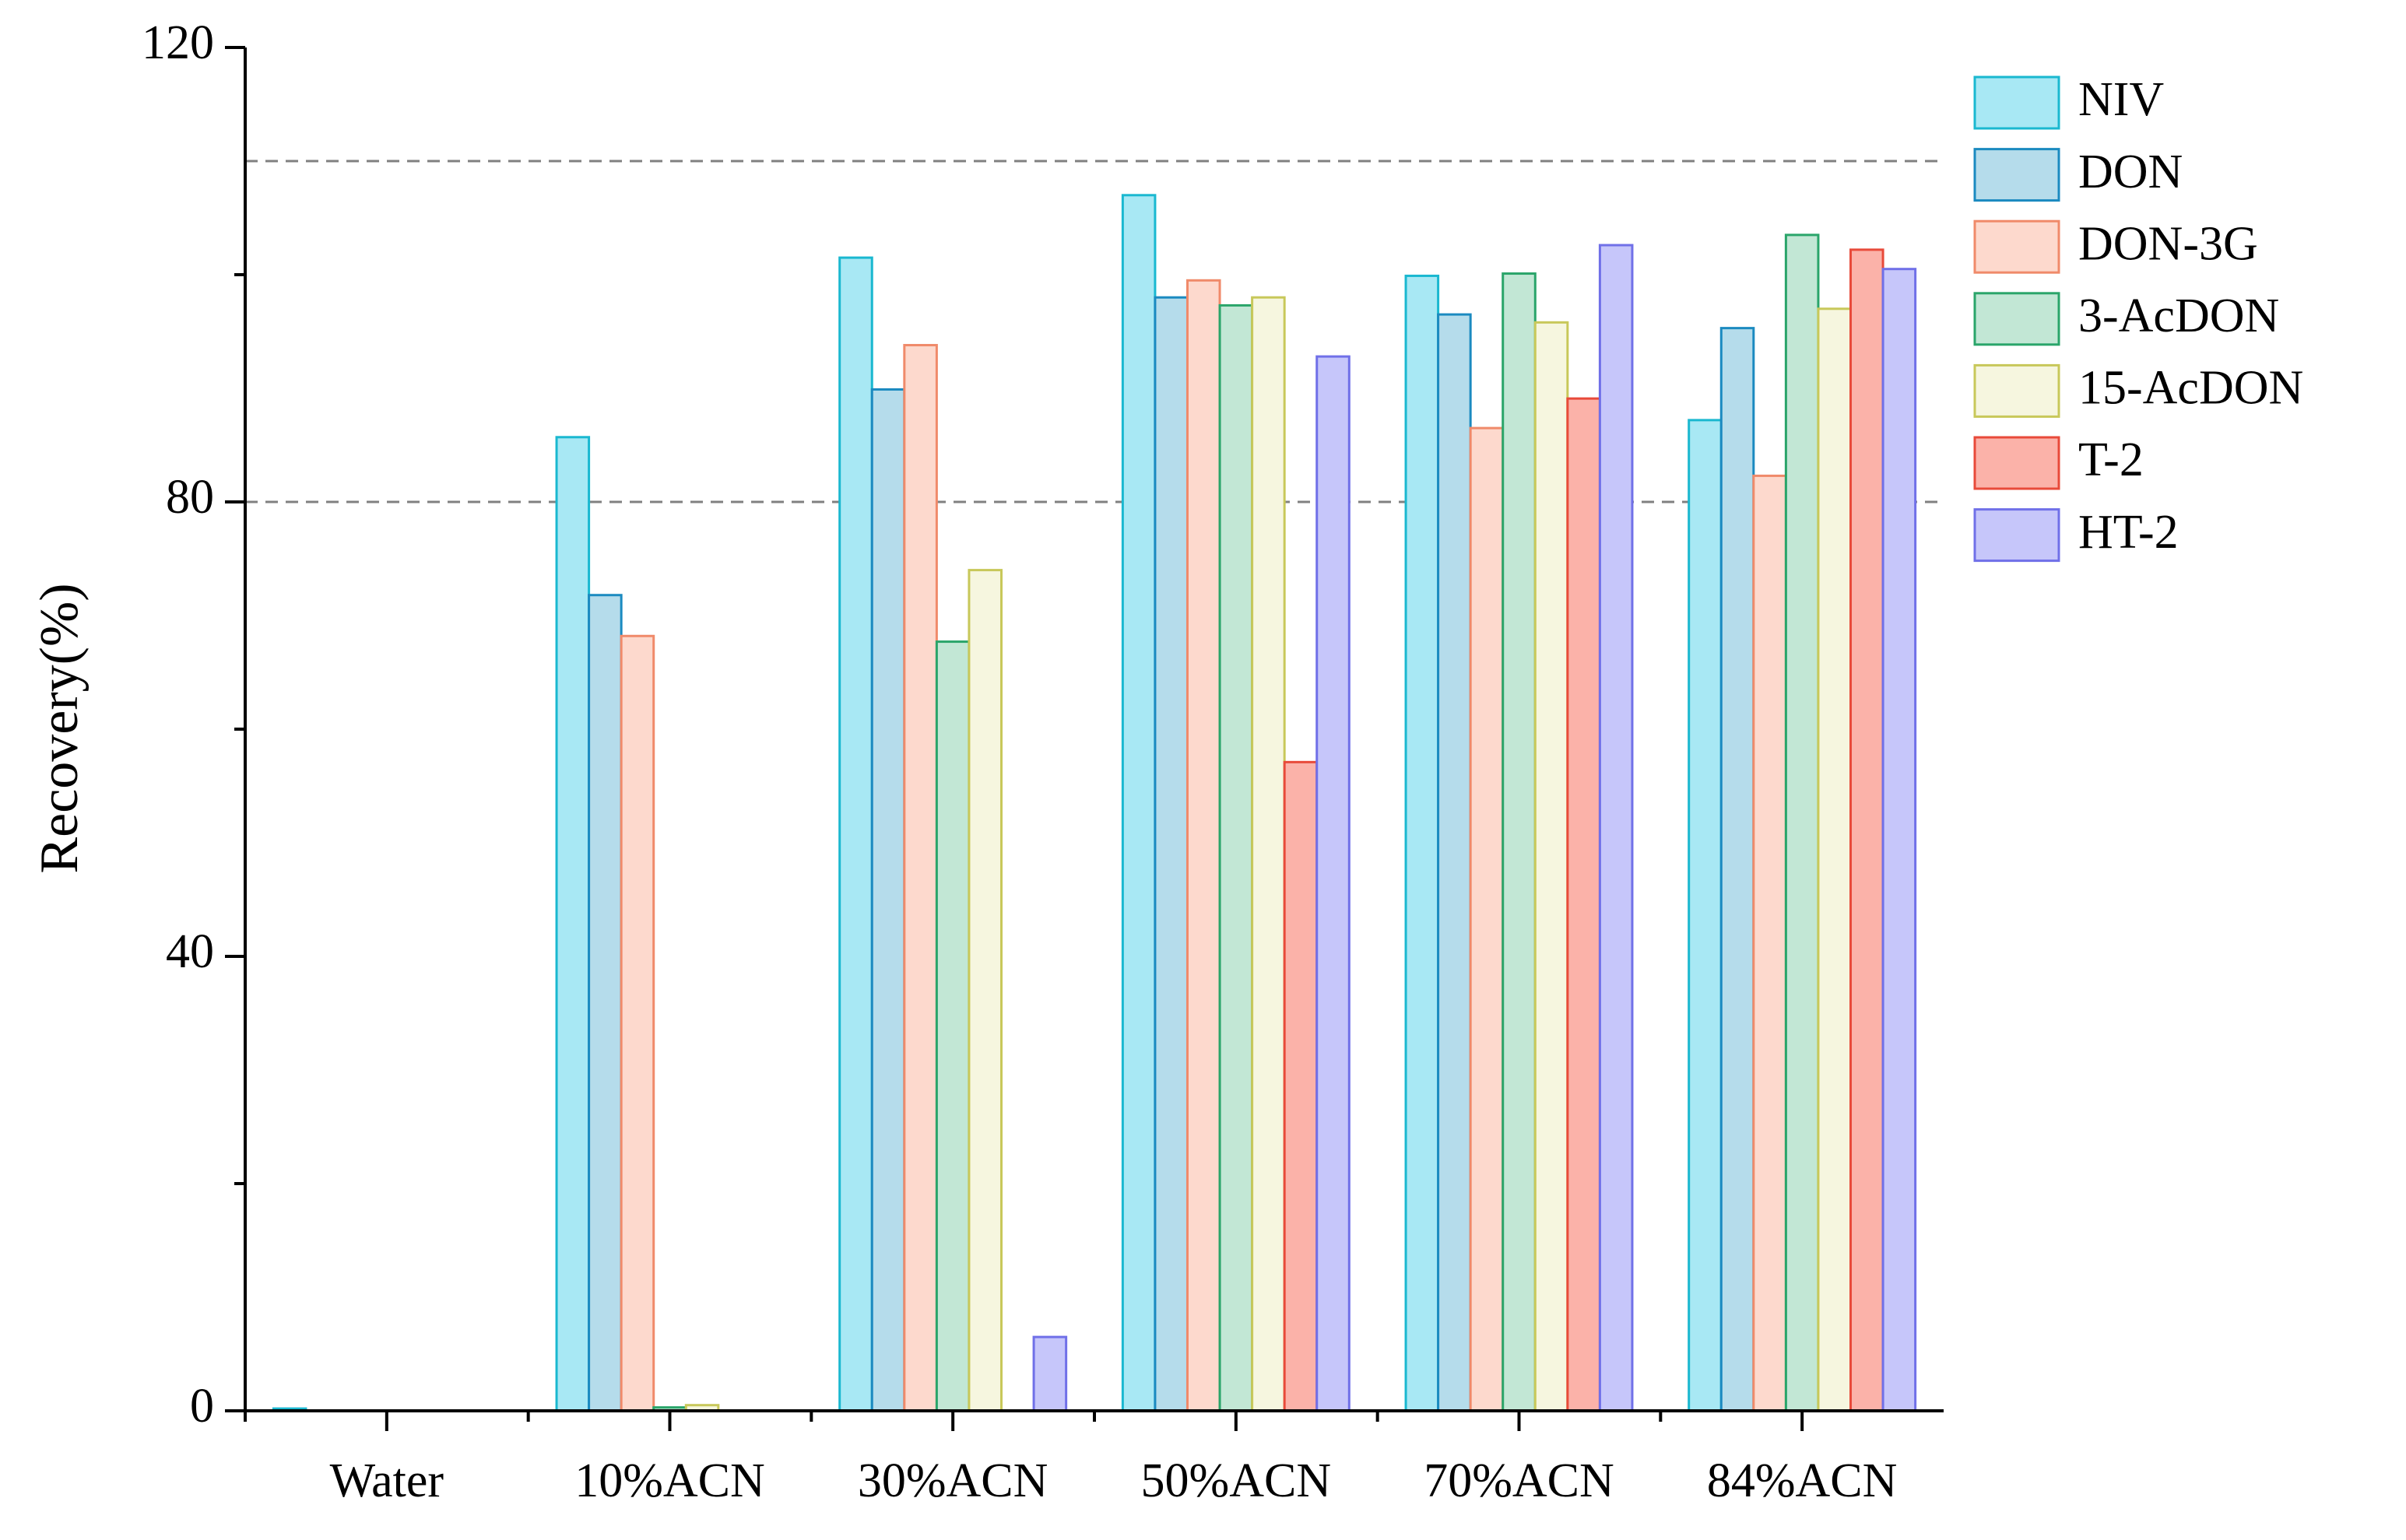 The height and width of the screenshot is (1540, 2406). I want to click on legend-label: HT-2, so click(2128, 532).